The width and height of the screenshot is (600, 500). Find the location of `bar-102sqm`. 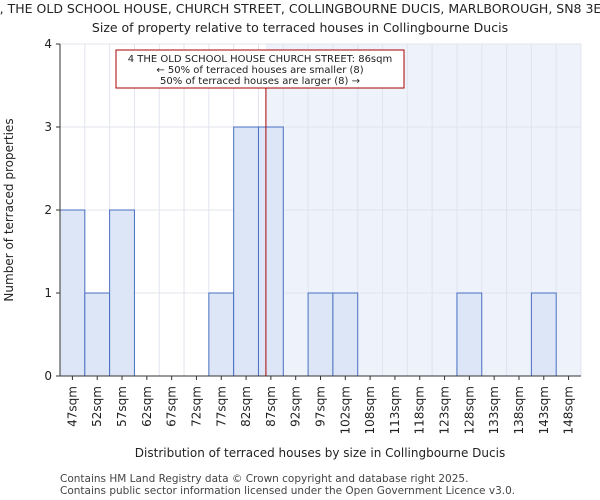

bar-102sqm is located at coordinates (345, 334).